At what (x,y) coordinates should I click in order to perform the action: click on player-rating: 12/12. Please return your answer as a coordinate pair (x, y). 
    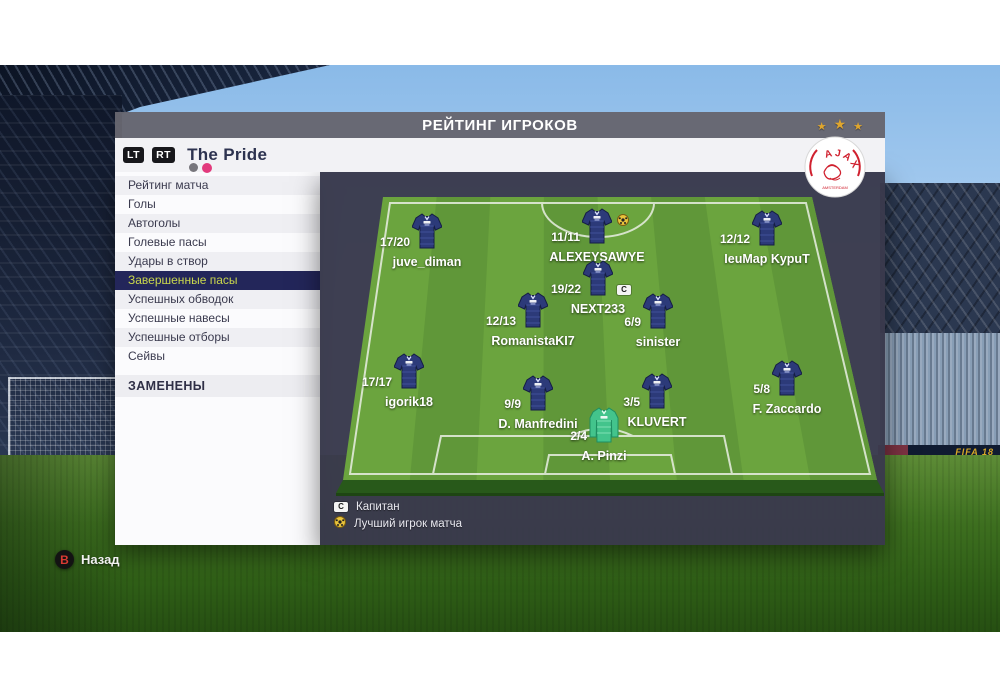
    Looking at the image, I should click on (734, 239).